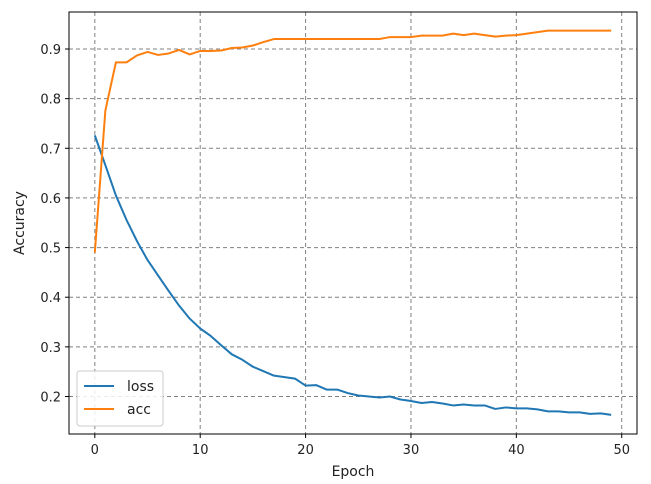 This screenshot has height=484, width=651. What do you see at coordinates (621, 450) in the screenshot?
I see `x-tick-label: 50` at bounding box center [621, 450].